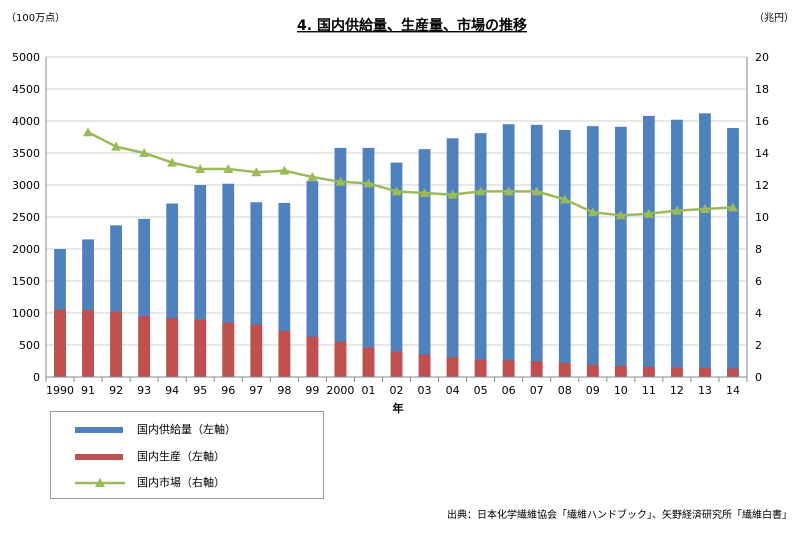  Describe the element at coordinates (26, 313) in the screenshot. I see `left-tick-label: 1000` at that location.